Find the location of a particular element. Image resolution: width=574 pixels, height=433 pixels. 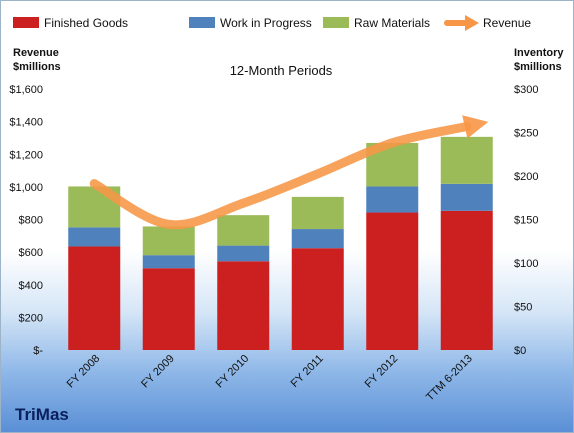

right-axis-label: Inventory $millions is located at coordinates (539, 60).